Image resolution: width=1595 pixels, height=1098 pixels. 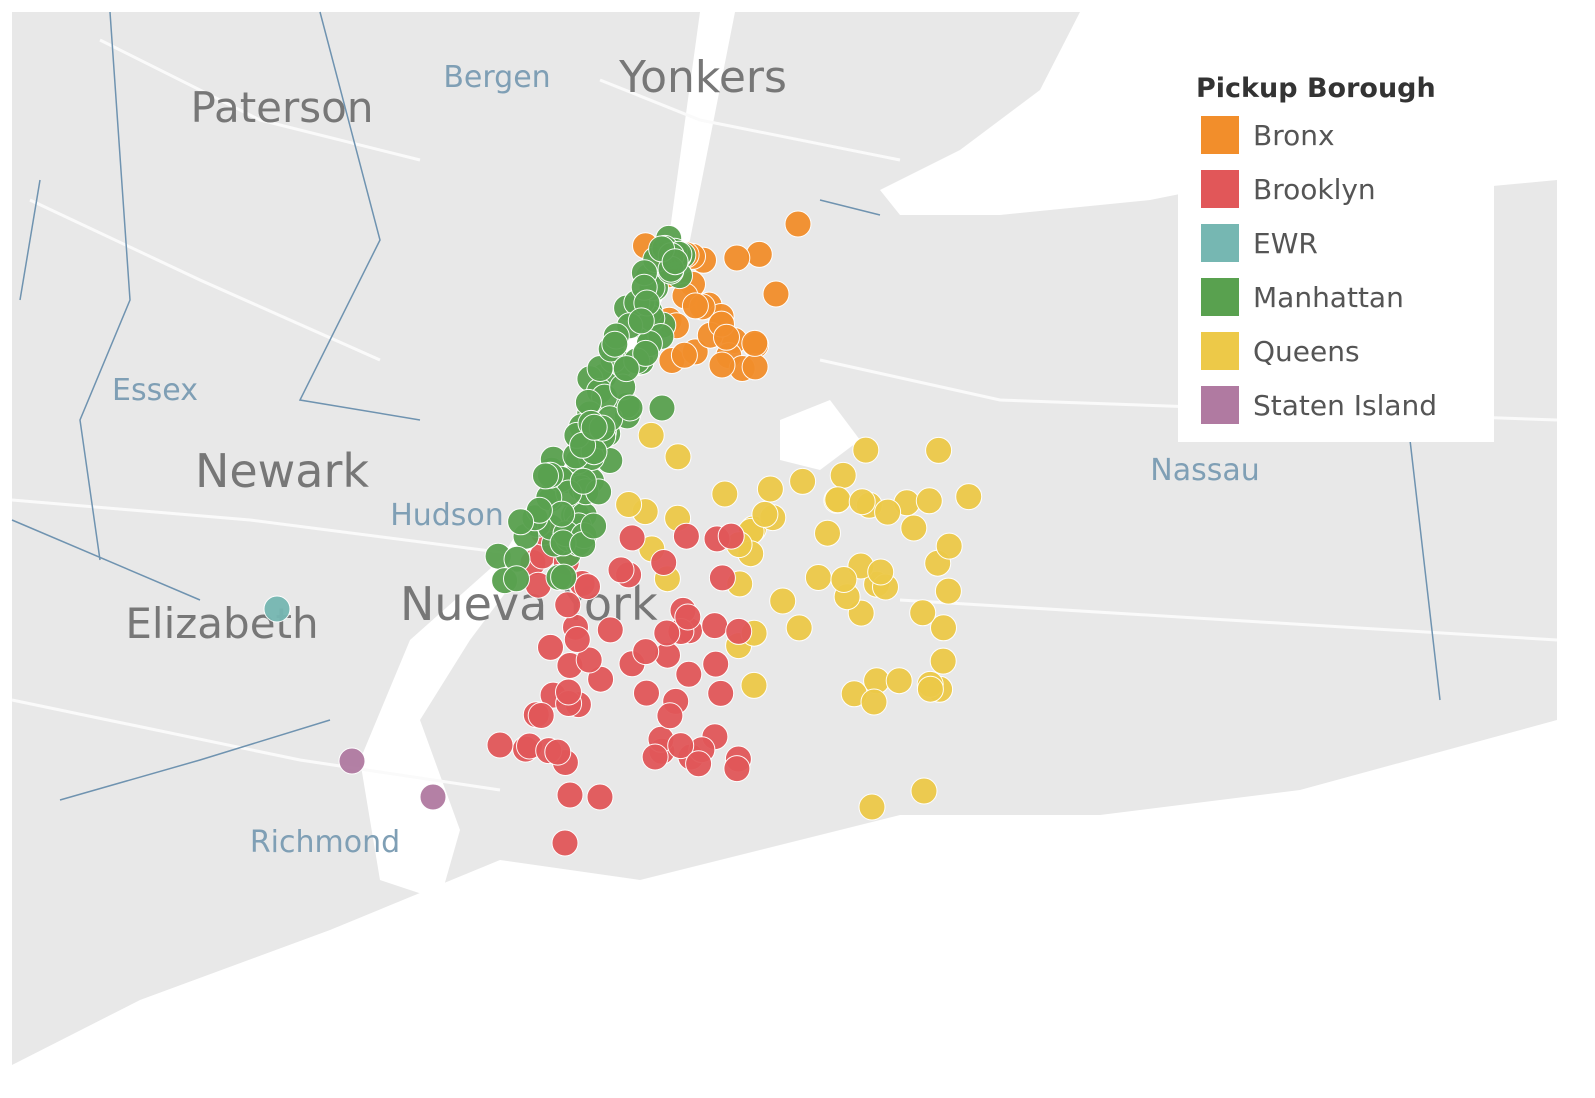 I want to click on legend-title: Pickup Borough, so click(x=1316, y=88).